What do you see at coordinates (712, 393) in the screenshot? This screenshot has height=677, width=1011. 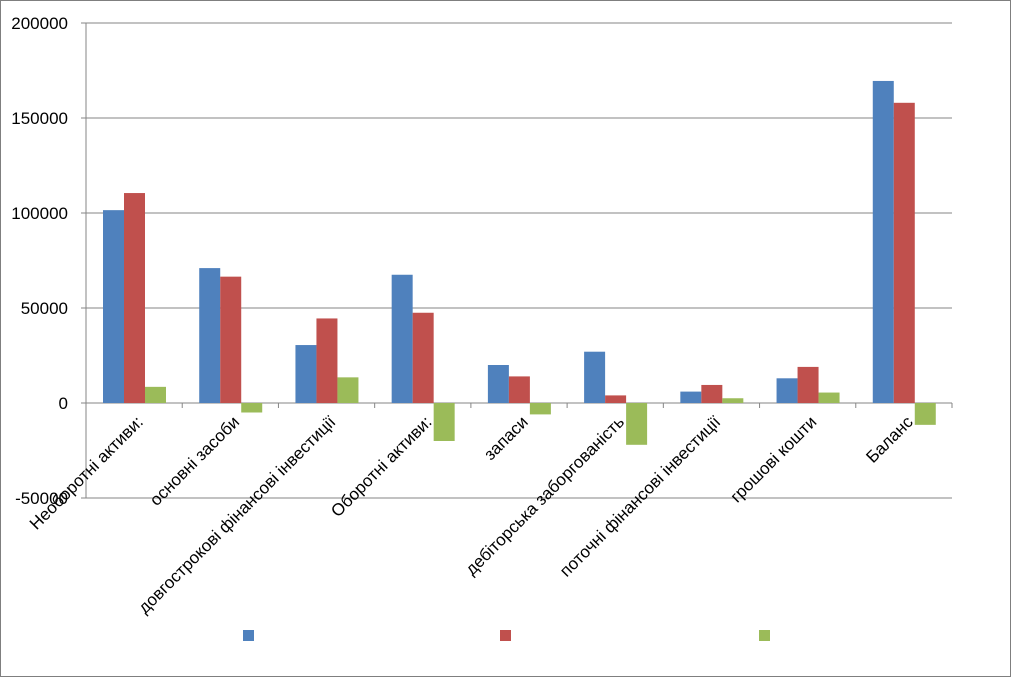 I see `bar-s2-c7` at bounding box center [712, 393].